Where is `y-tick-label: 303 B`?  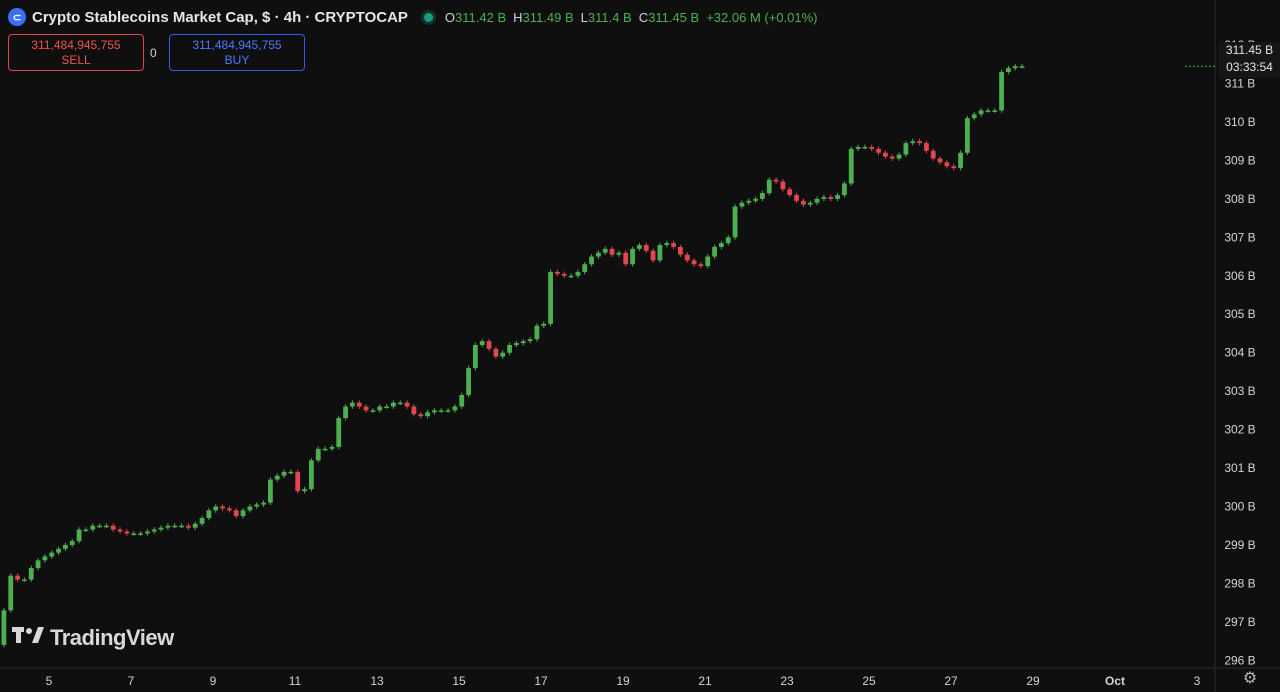 y-tick-label: 303 B is located at coordinates (1239, 391).